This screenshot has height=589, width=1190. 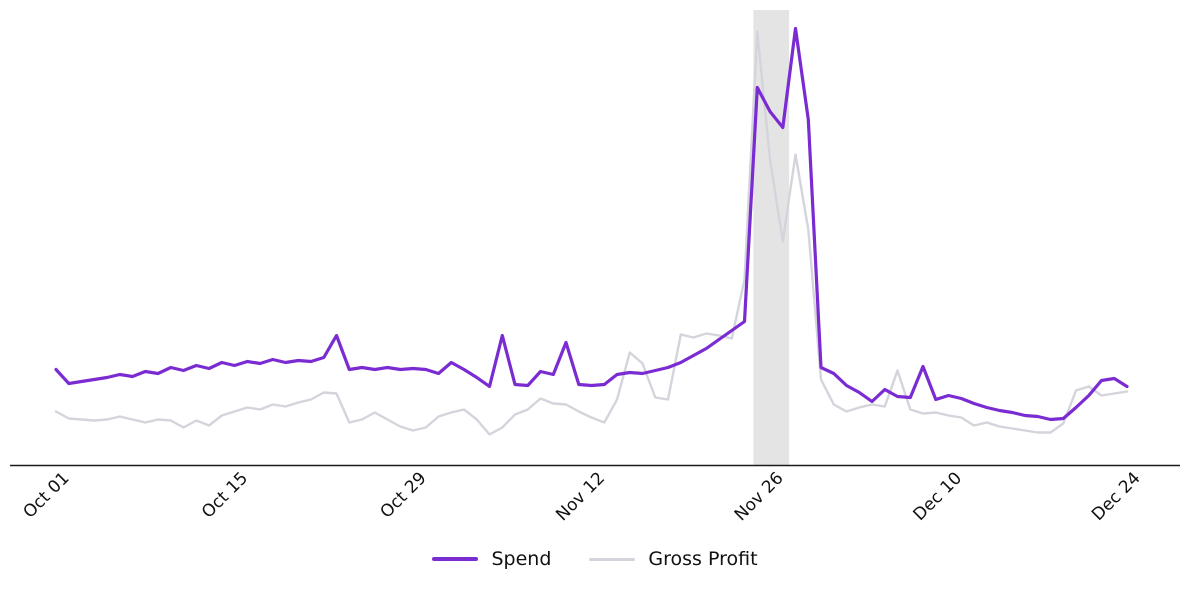 I want to click on x-tick-label: Nov 12, so click(x=580, y=496).